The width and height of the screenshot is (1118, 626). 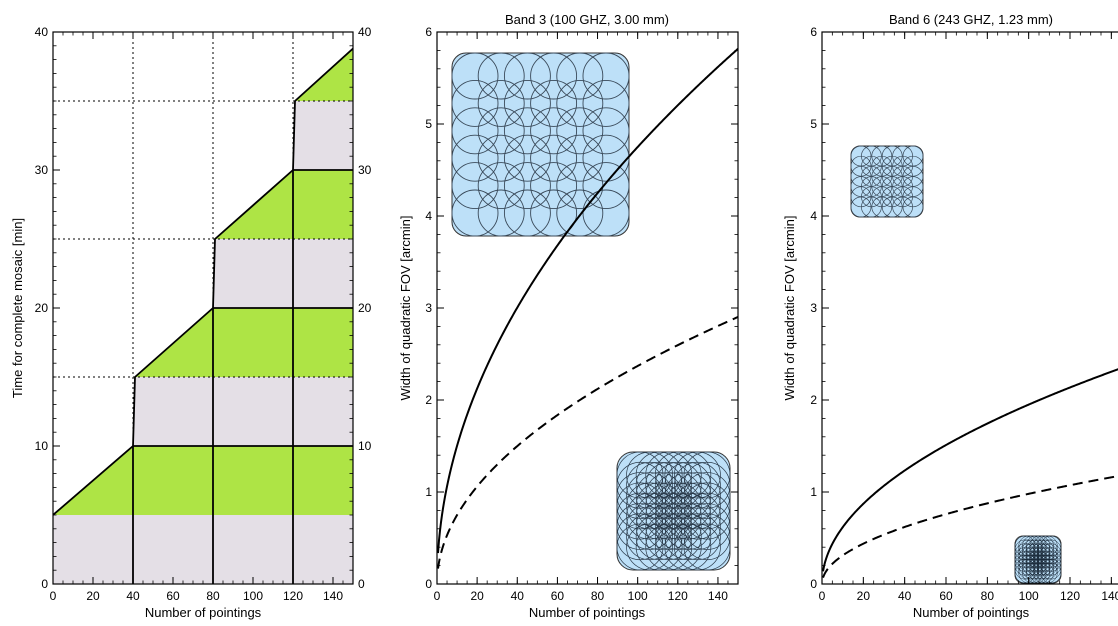 What do you see at coordinates (428, 32) in the screenshot?
I see `y-tick-label: 6` at bounding box center [428, 32].